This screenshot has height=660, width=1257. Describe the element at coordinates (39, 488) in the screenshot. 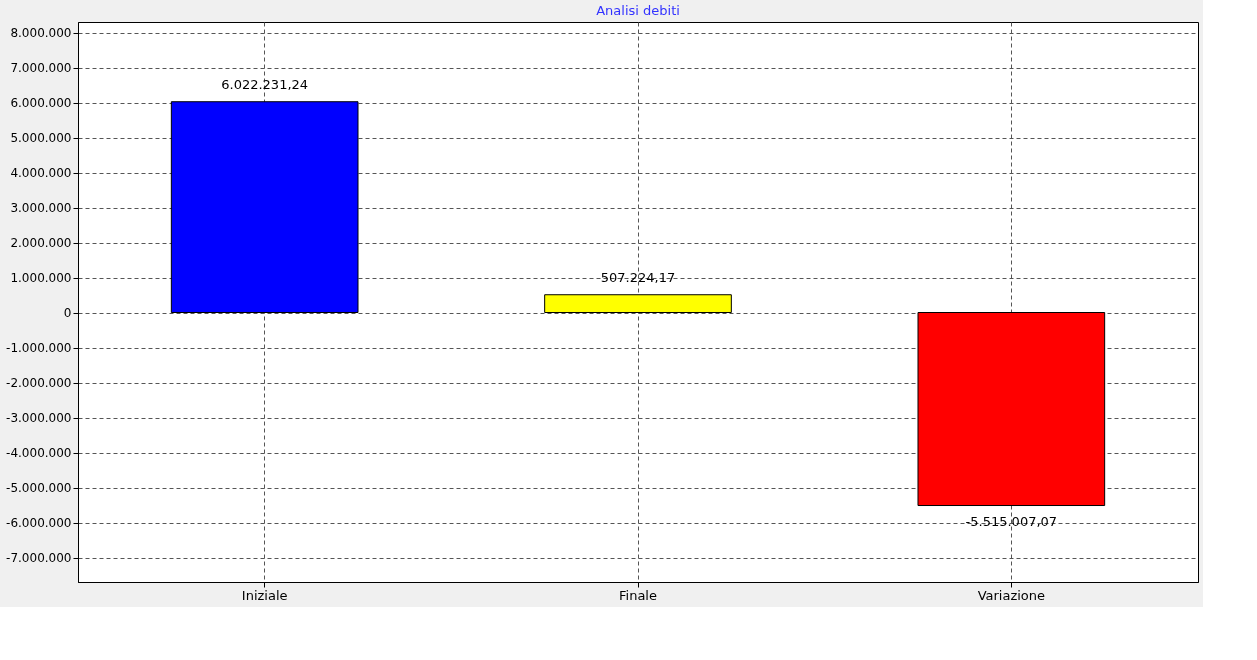

I see `y-tick-label: -5.000.000` at that location.